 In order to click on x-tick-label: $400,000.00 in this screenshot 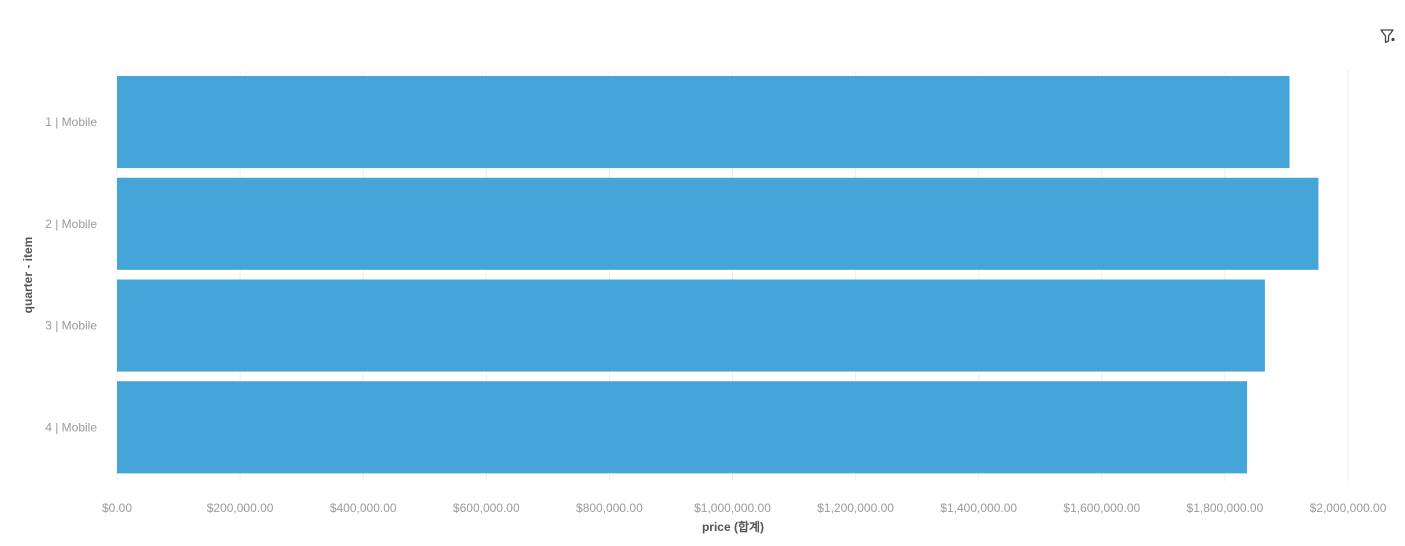, I will do `click(363, 508)`.